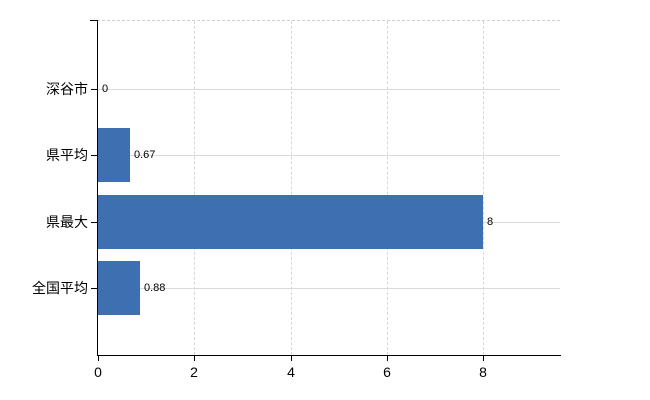 Image resolution: width=650 pixels, height=400 pixels. I want to click on category-label: 県最大, so click(67, 222).